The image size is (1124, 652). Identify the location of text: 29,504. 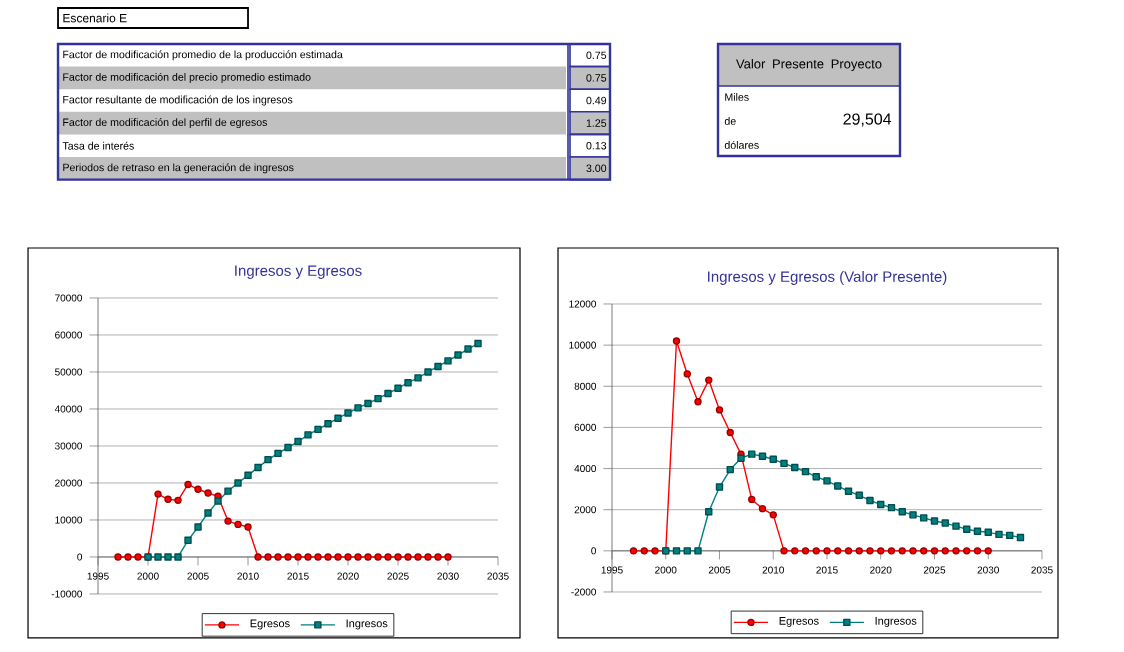
(867, 120).